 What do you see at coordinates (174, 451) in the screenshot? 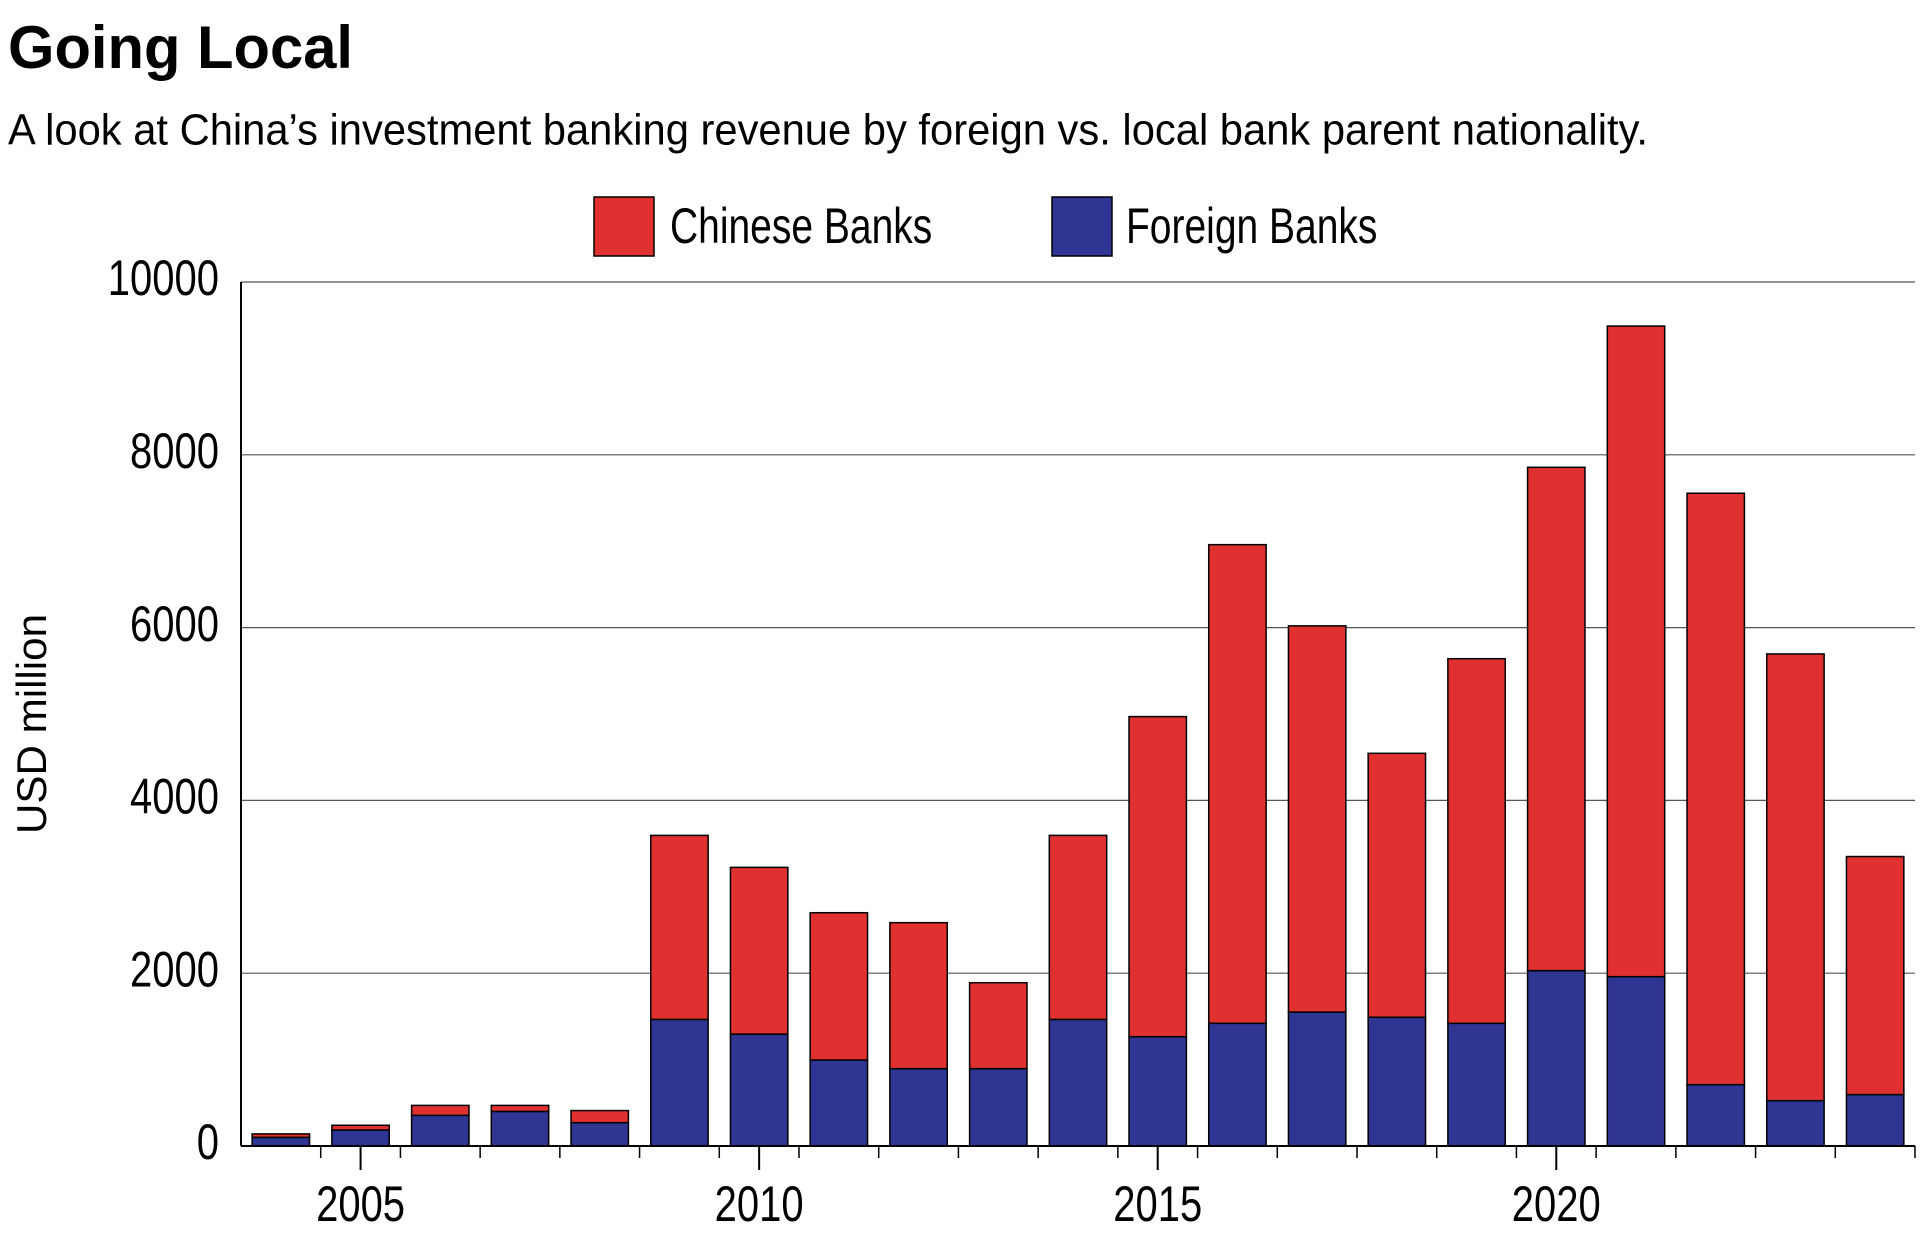
I see `y-tick-label: 8000` at bounding box center [174, 451].